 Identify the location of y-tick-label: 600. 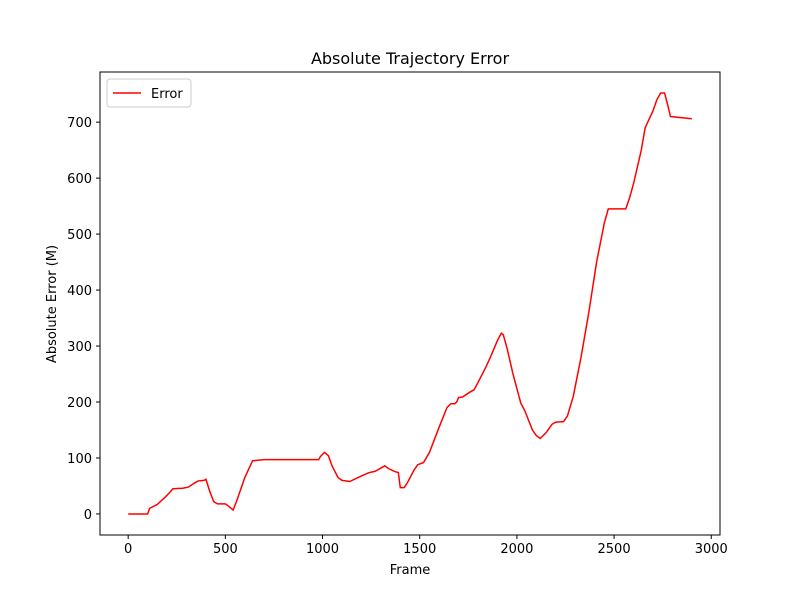
(79, 179).